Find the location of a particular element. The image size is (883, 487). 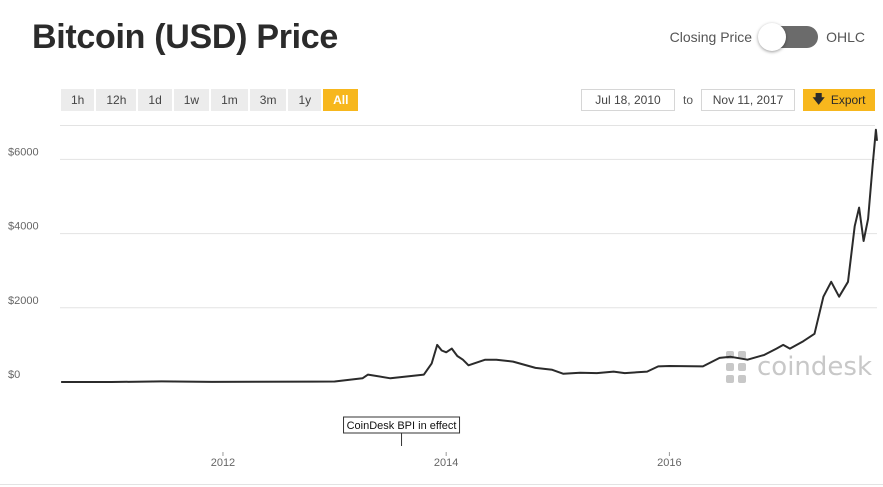

y-tick-label: $2000 is located at coordinates (23, 301).